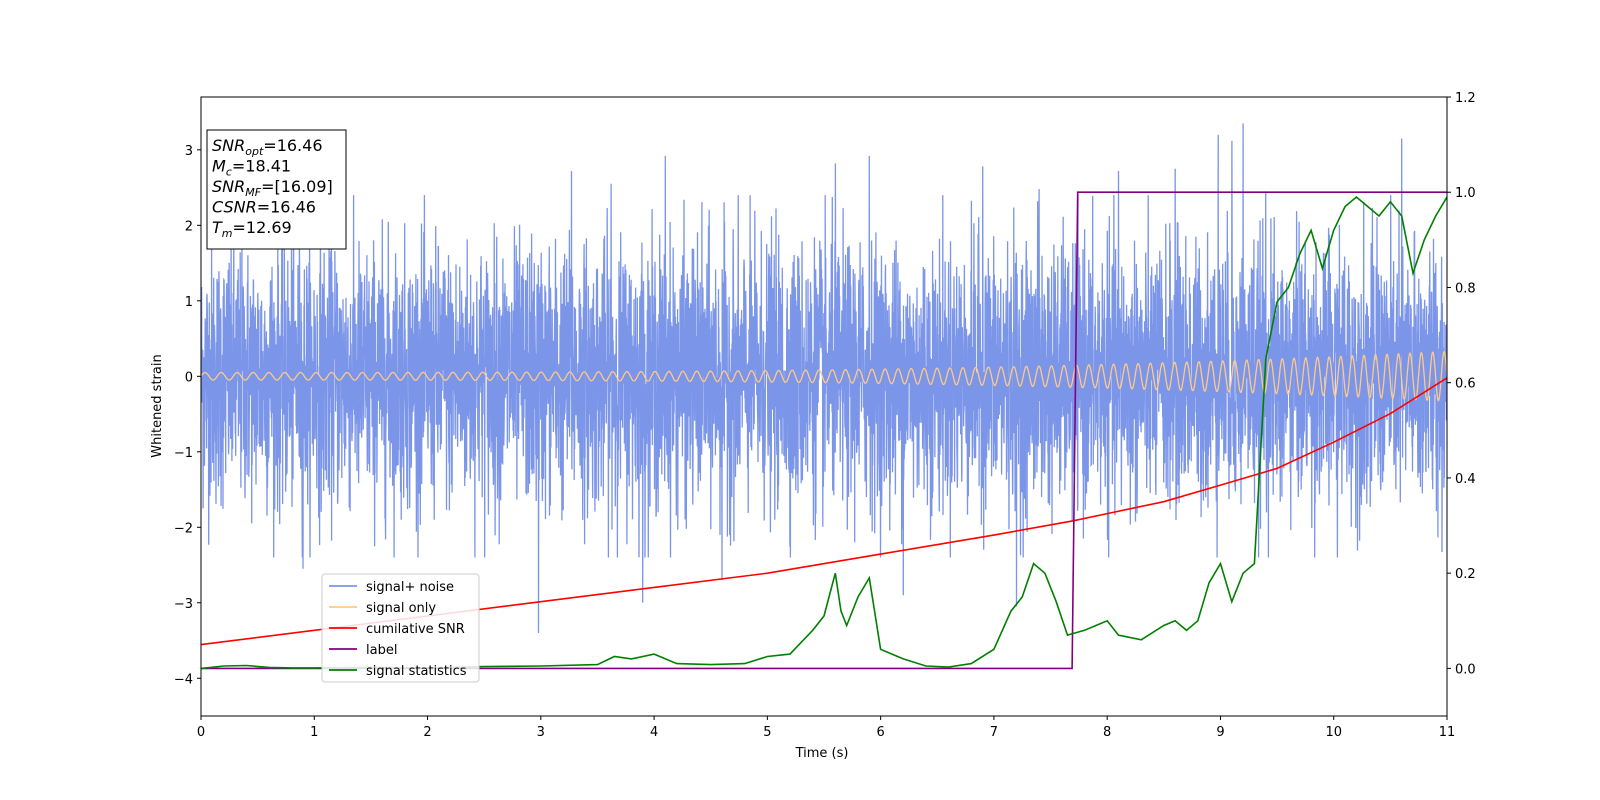 This screenshot has height=800, width=1600. I want to click on x-tick-label: 9, so click(1220, 732).